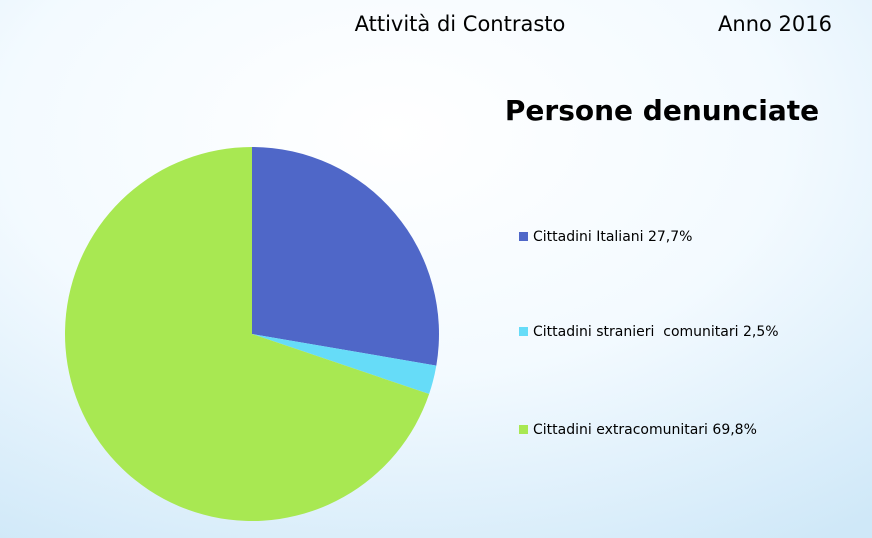 The image size is (872, 538). I want to click on legend-label: Cittadini stranieri comunitari 2,5%, so click(656, 332).